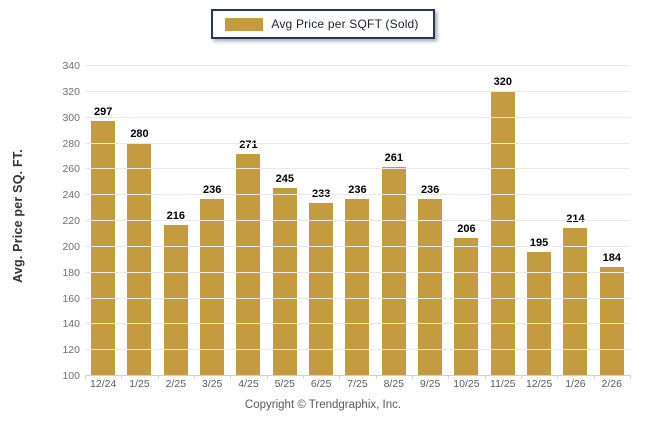  I want to click on x-axis-label: 1/25, so click(139, 384).